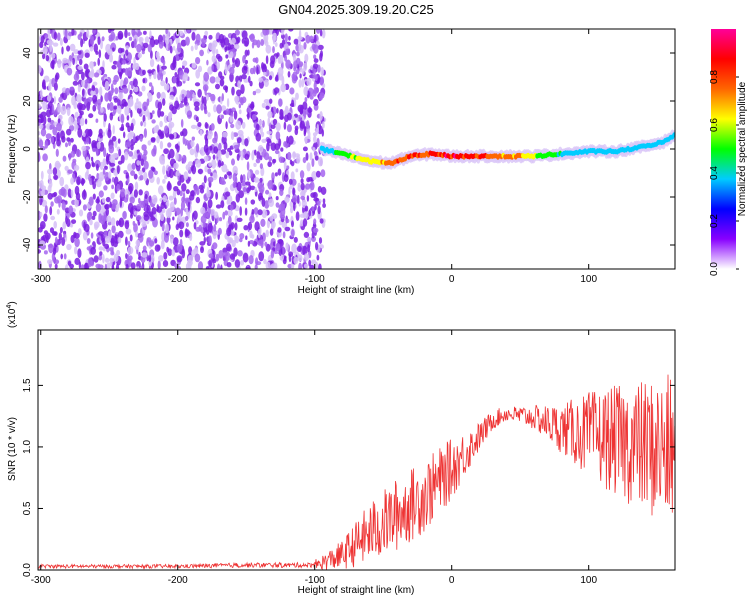 This screenshot has width=750, height=600. Describe the element at coordinates (452, 580) in the screenshot. I see `x-tick-label: 0` at that location.